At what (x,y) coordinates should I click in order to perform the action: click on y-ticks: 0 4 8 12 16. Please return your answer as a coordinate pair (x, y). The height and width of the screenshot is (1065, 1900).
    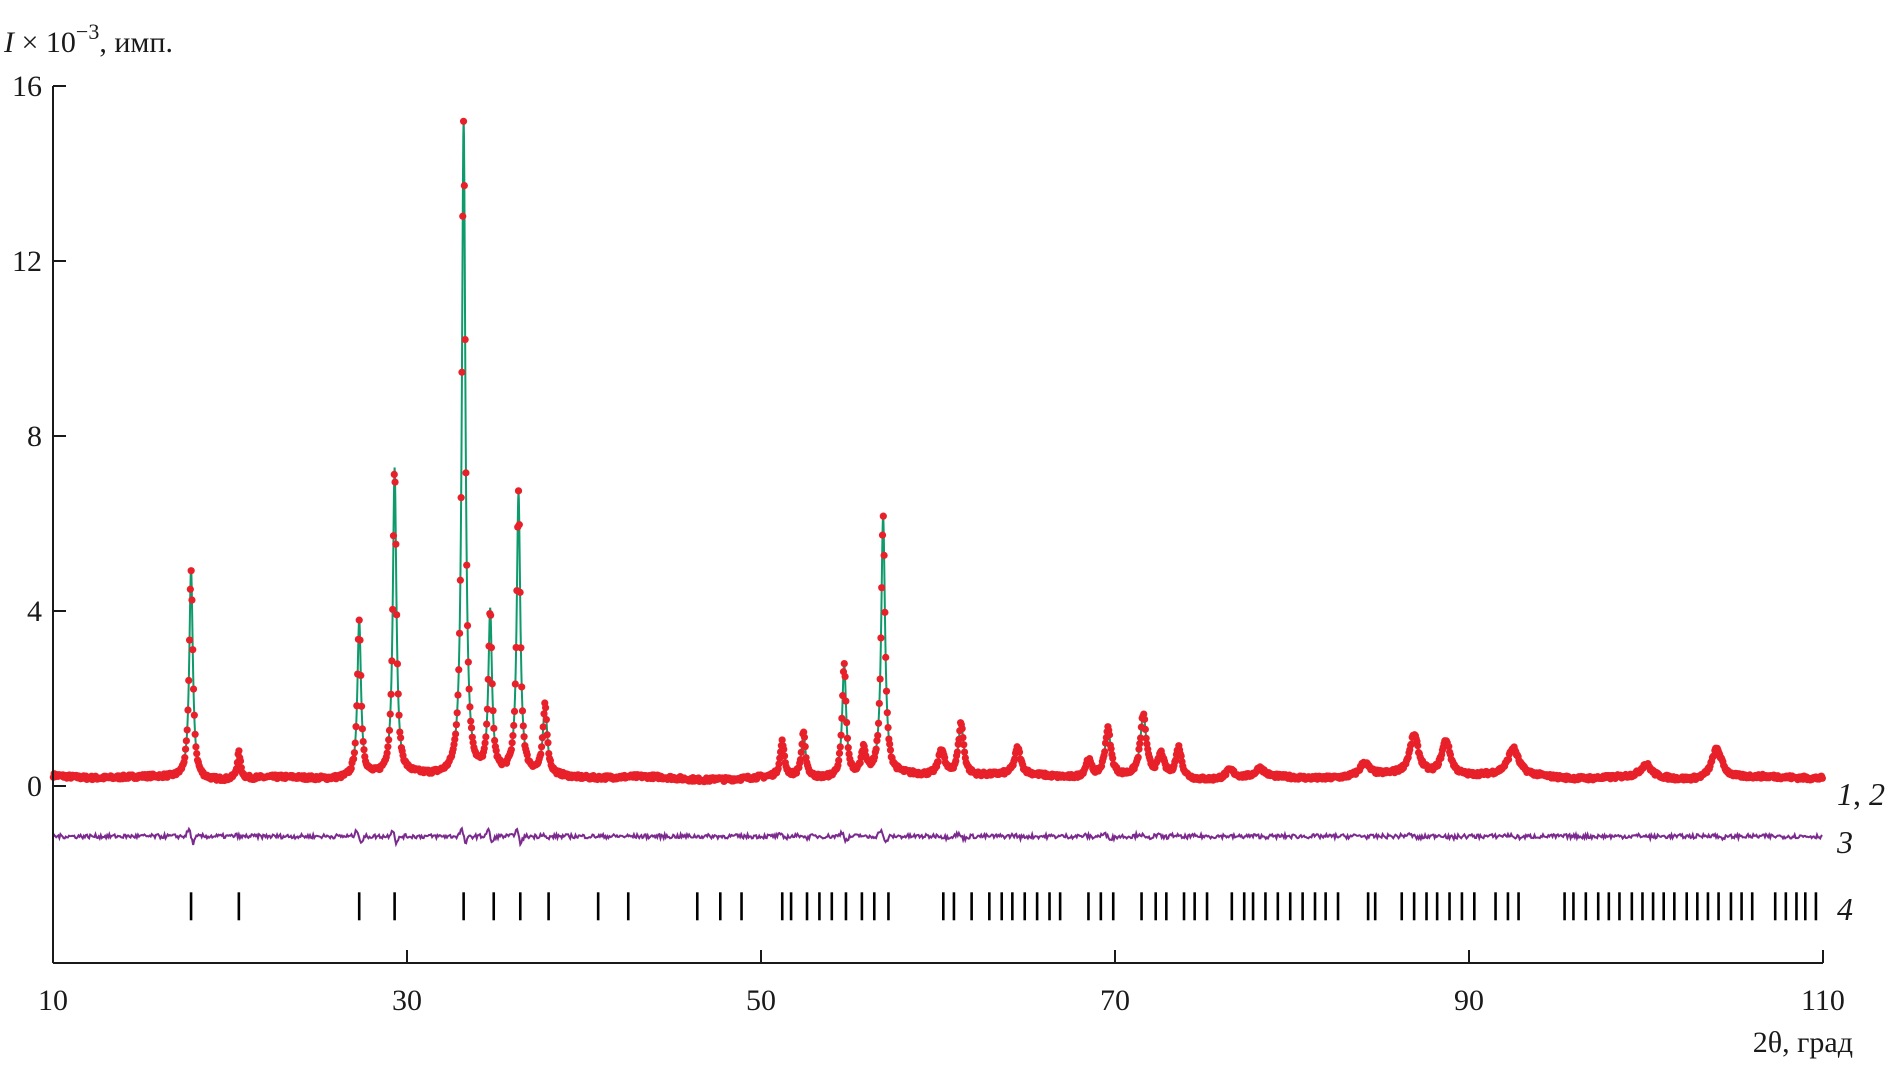
    Looking at the image, I should click on (39, 436).